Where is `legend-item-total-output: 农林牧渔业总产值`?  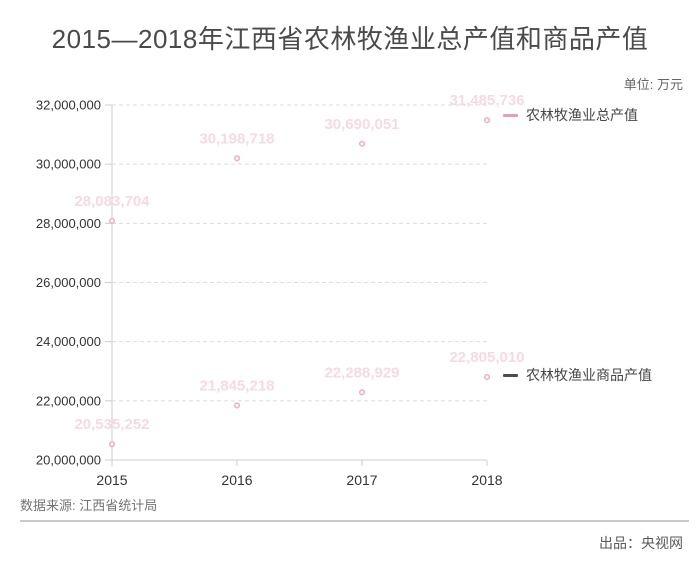 legend-item-total-output: 农林牧渔业总产值 is located at coordinates (570, 115).